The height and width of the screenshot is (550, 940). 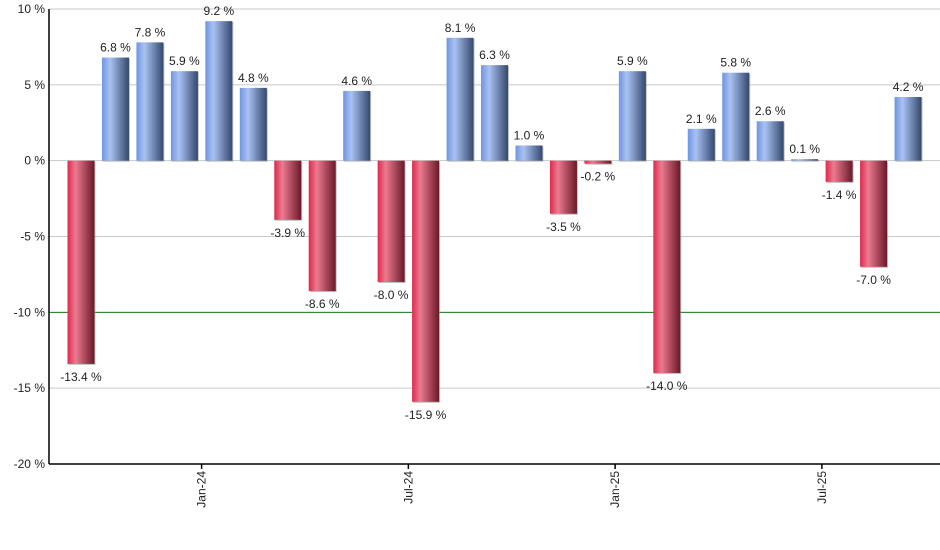 What do you see at coordinates (822, 487) in the screenshot?
I see `x-tick-label: Jul-25` at bounding box center [822, 487].